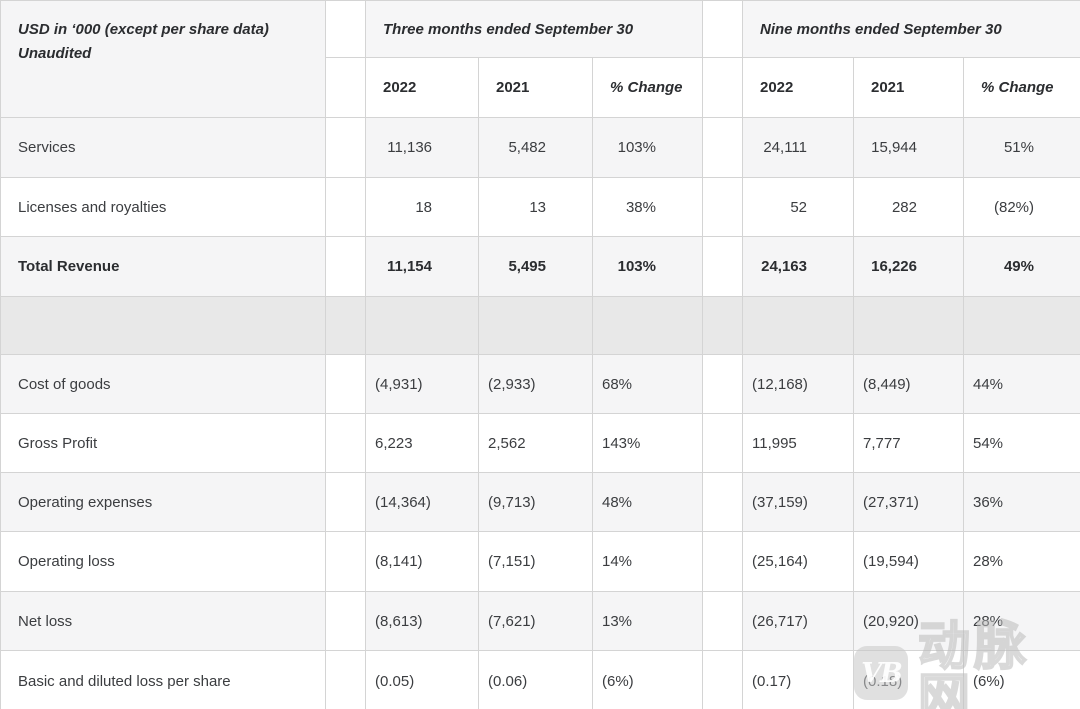 This screenshot has width=1080, height=709. What do you see at coordinates (908, 561) in the screenshot?
I see `value-cell: (19,594)` at bounding box center [908, 561].